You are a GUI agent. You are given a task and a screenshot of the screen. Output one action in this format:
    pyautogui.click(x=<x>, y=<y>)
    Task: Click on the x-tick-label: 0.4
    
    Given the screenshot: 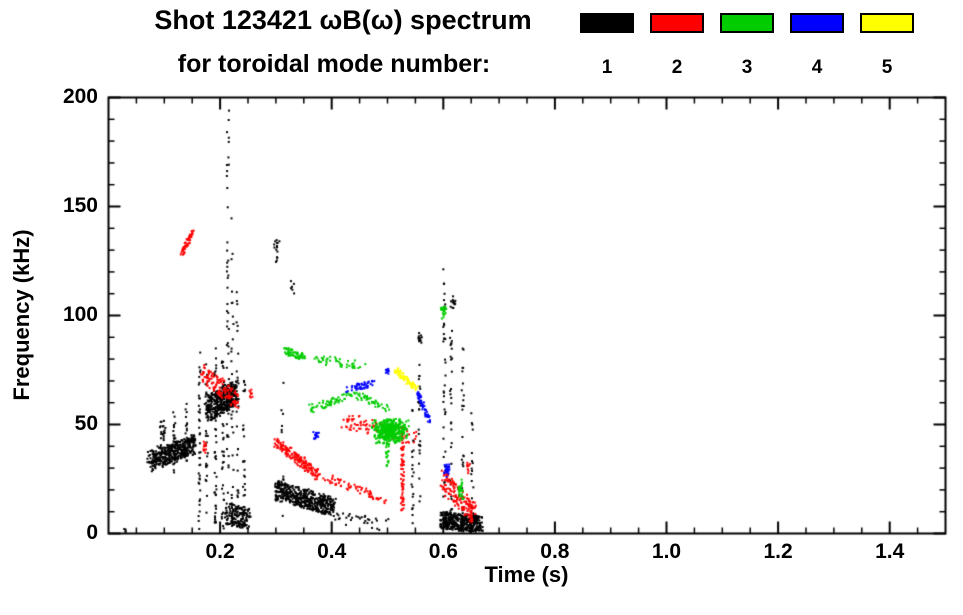 What is the action you would take?
    pyautogui.click(x=332, y=551)
    